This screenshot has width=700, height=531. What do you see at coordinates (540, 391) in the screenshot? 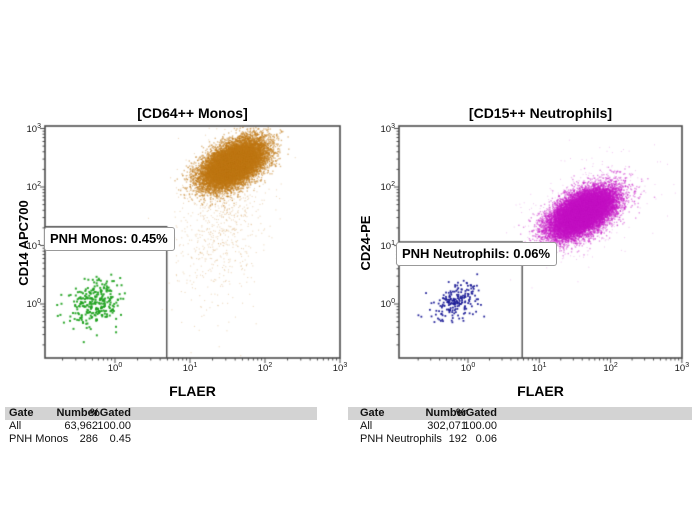
I see `x-axis-label-flaer-right: FLAER` at bounding box center [540, 391].